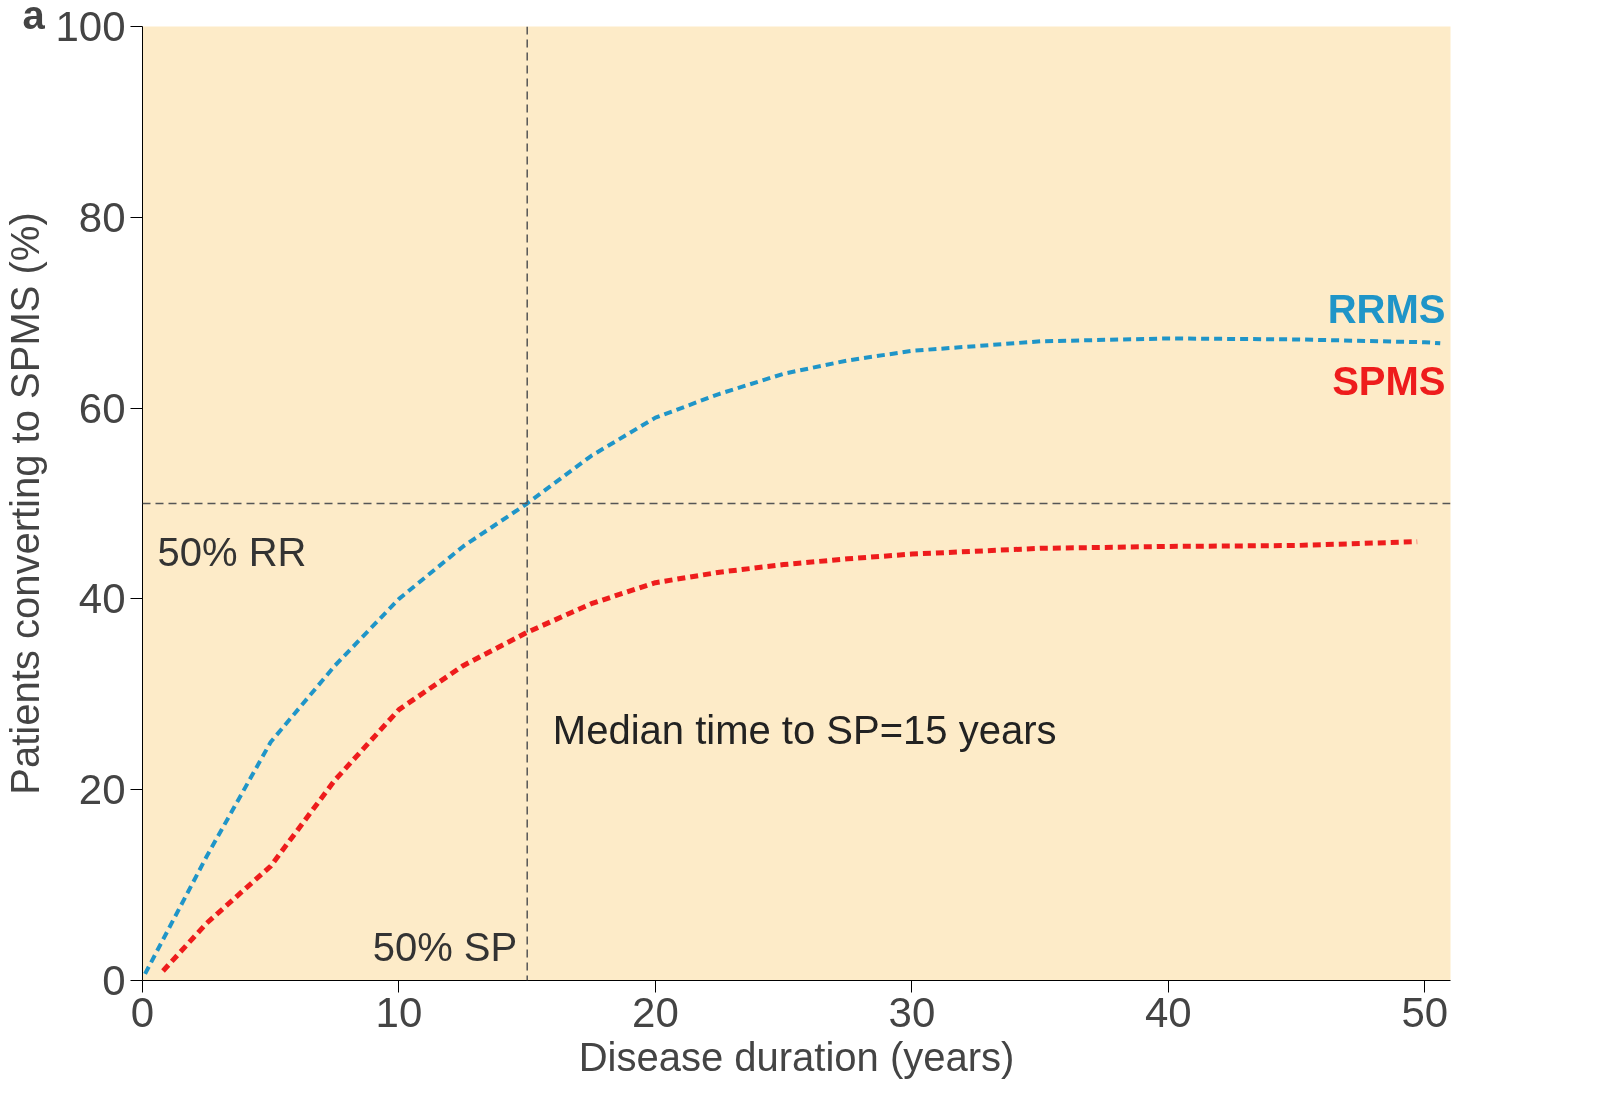 The height and width of the screenshot is (1111, 1605). I want to click on text: SPMS, so click(1389, 381).